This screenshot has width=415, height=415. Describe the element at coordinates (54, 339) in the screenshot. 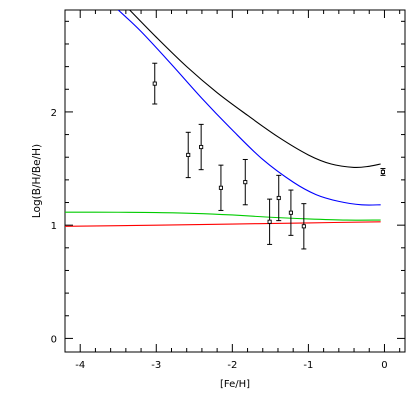

I see `y-tick-label: 0` at that location.